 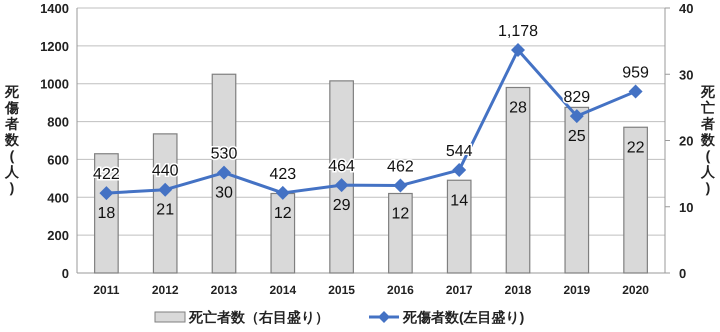 What do you see at coordinates (54, 84) in the screenshot?
I see `y-tick-label: 1000` at bounding box center [54, 84].